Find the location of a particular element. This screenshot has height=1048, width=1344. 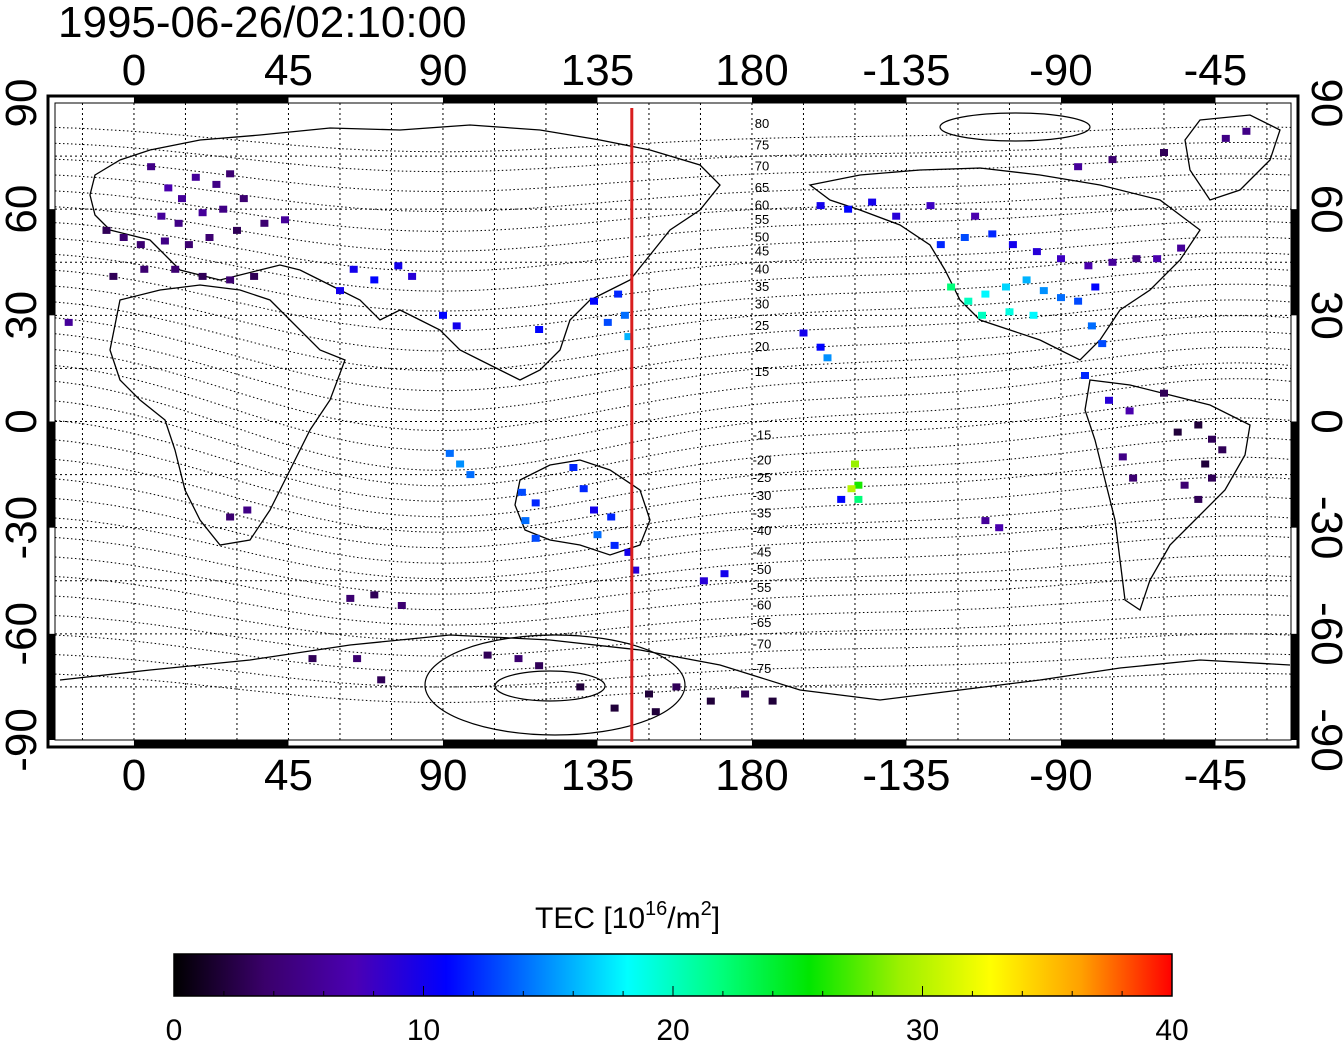

contour-label: 70 is located at coordinates (762, 166).